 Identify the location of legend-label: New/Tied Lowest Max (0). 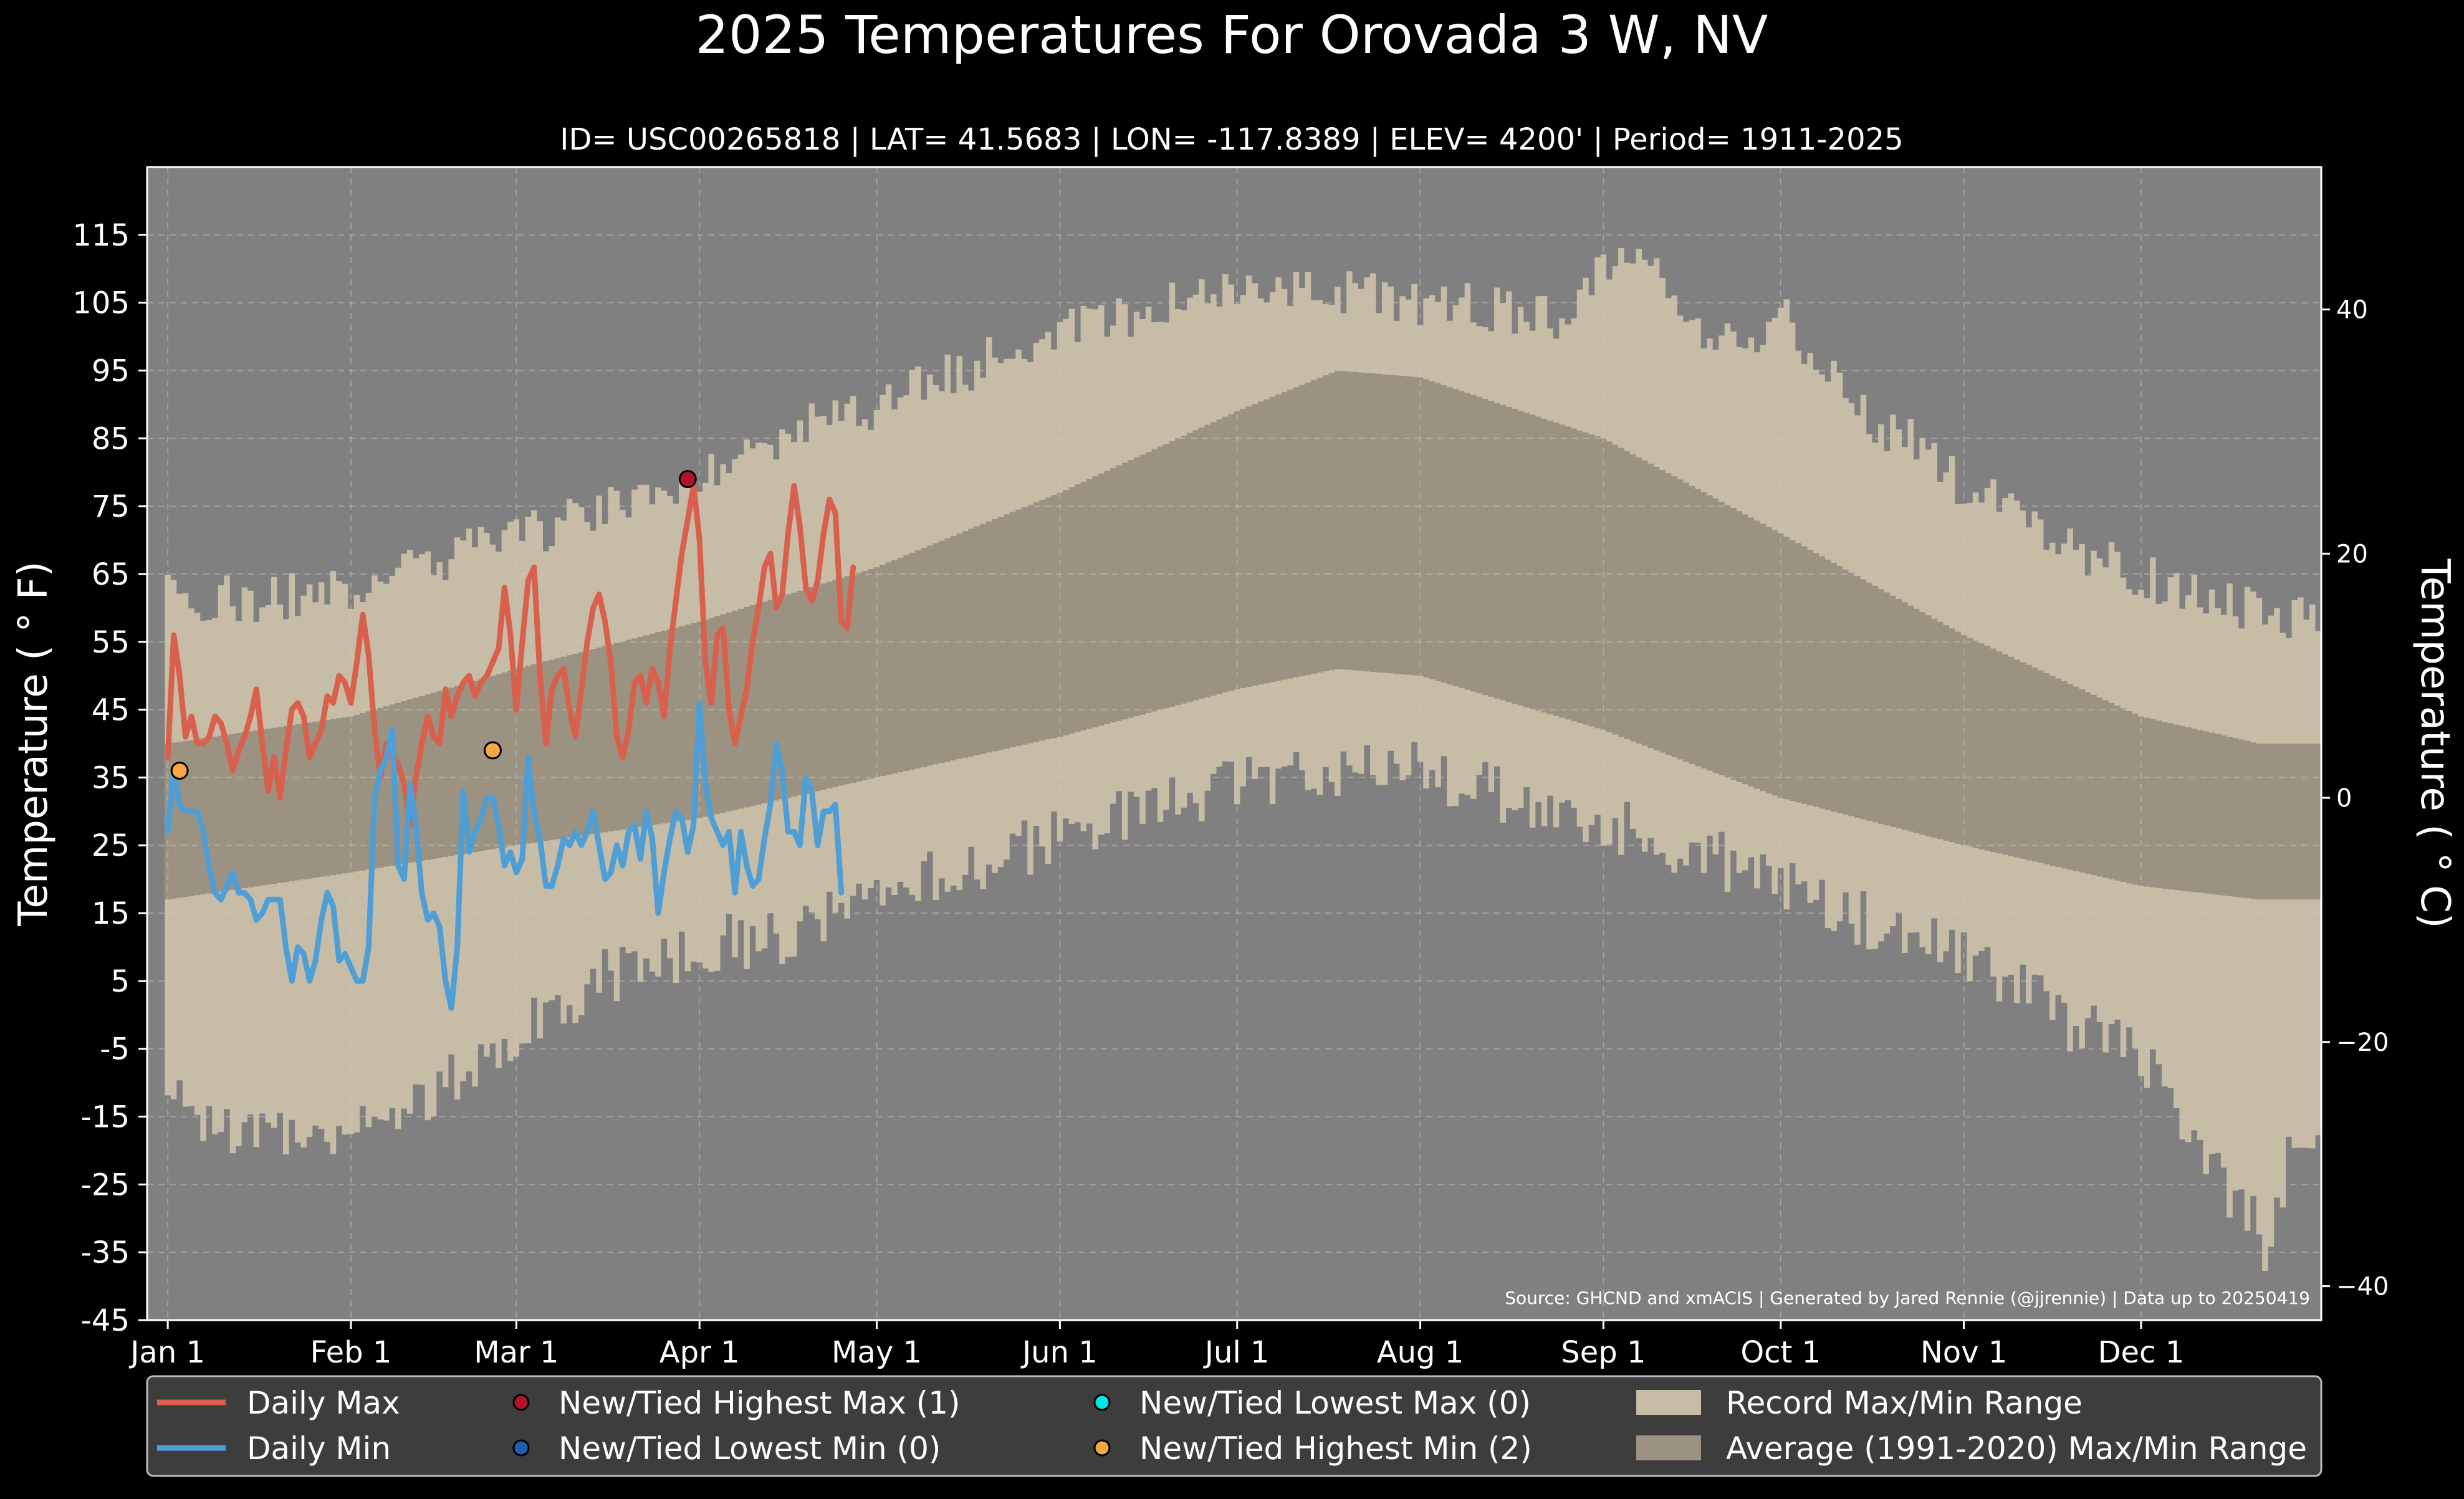
(1335, 1403).